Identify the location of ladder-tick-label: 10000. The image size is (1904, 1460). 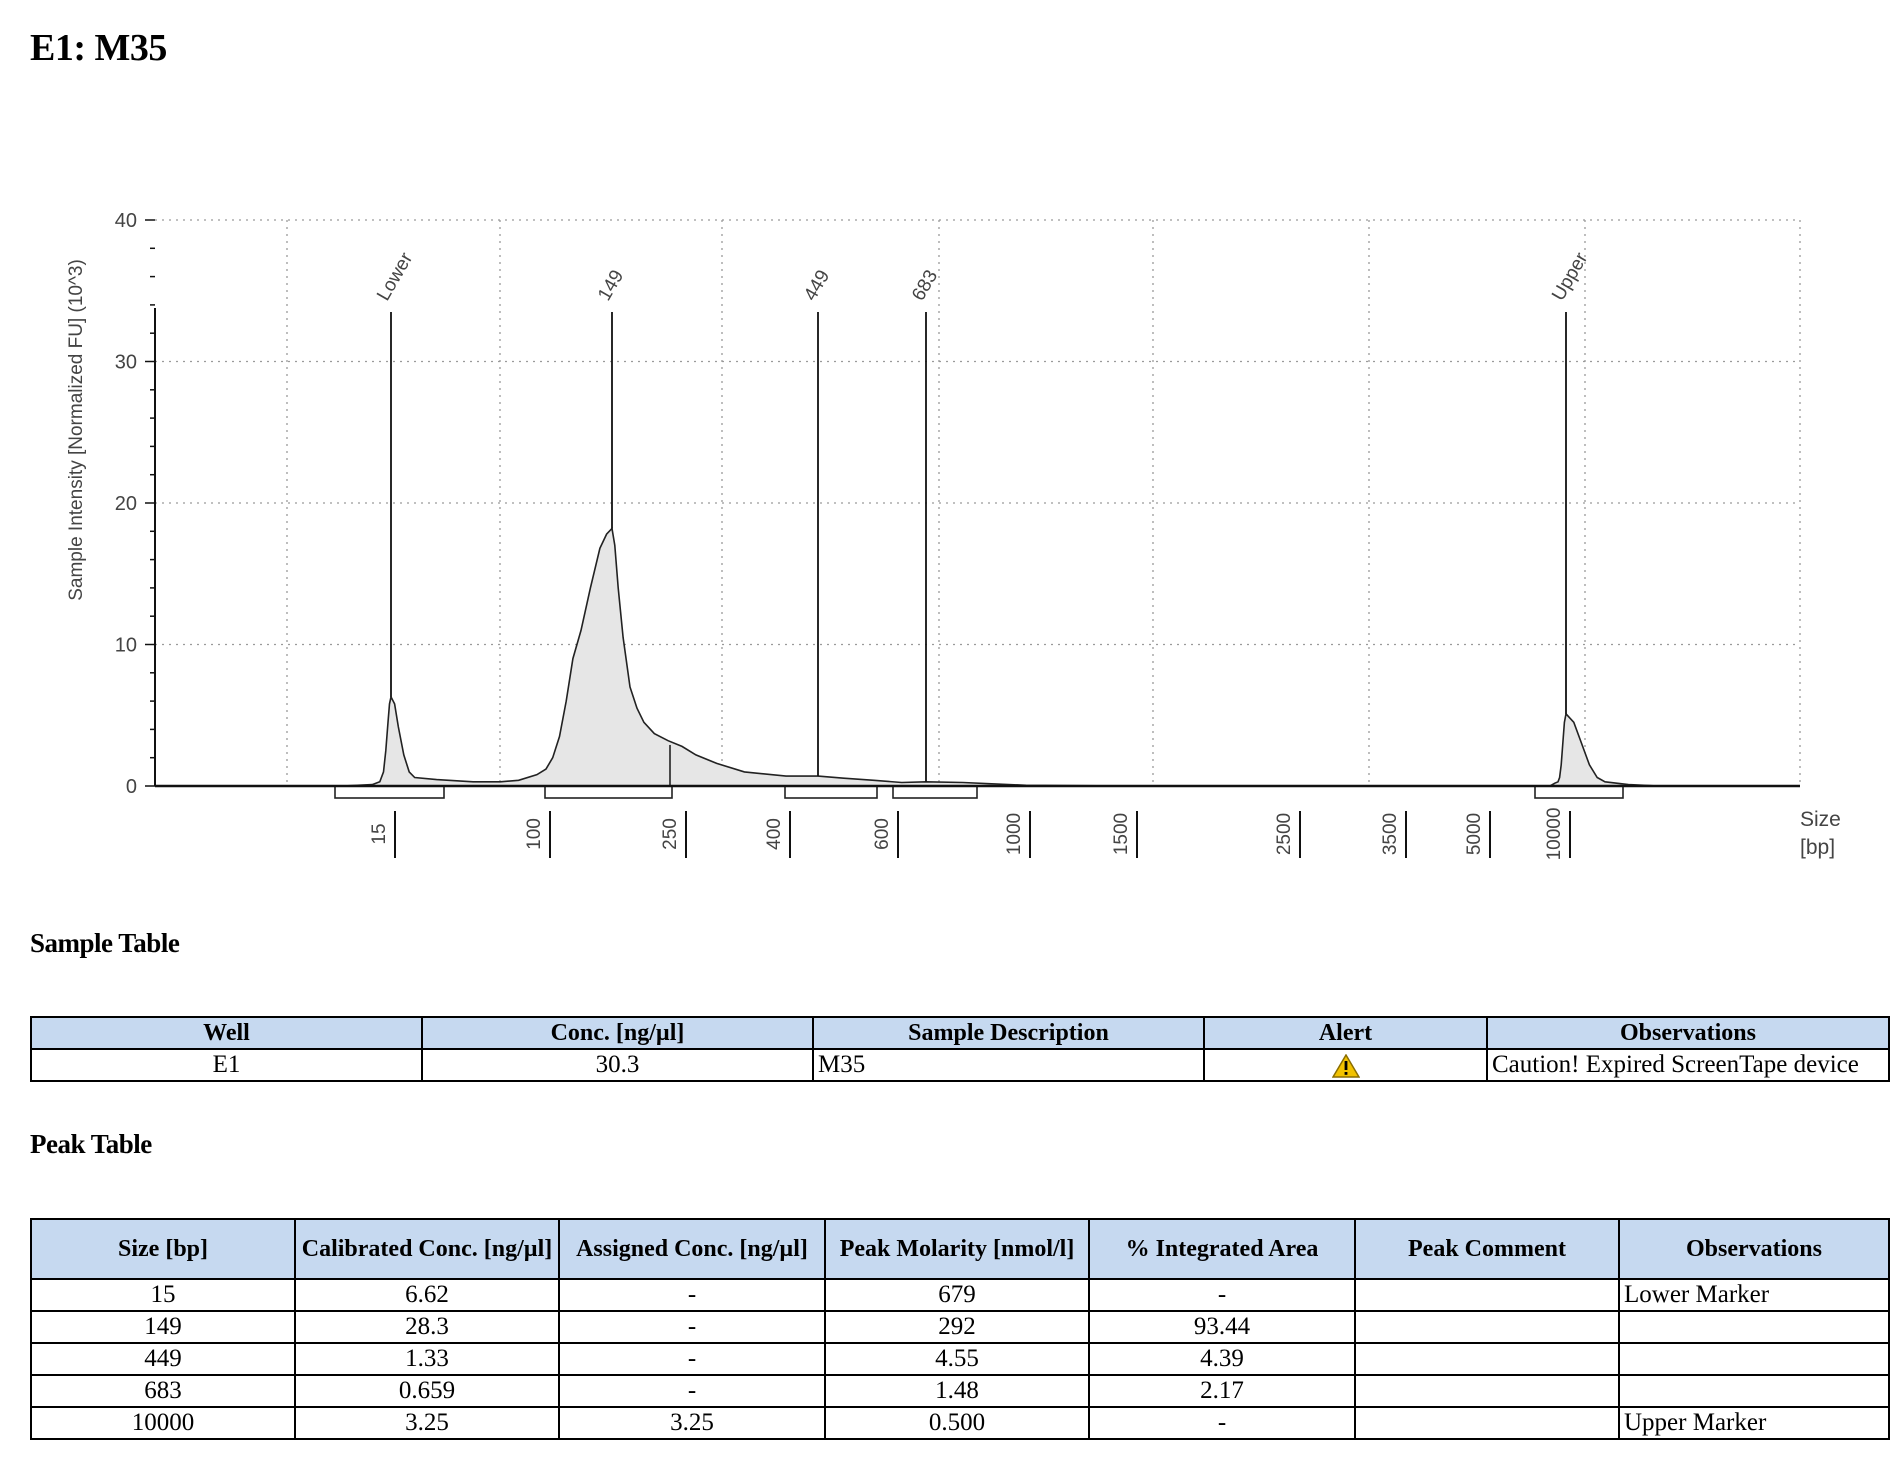
(1554, 834).